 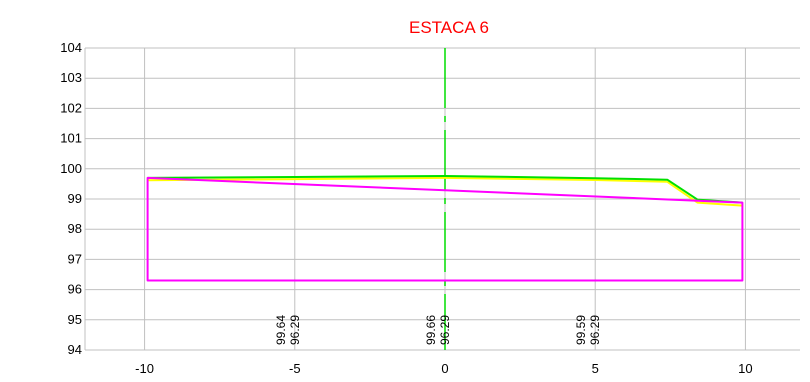 I want to click on y-tick-label: 102, so click(x=71, y=107).